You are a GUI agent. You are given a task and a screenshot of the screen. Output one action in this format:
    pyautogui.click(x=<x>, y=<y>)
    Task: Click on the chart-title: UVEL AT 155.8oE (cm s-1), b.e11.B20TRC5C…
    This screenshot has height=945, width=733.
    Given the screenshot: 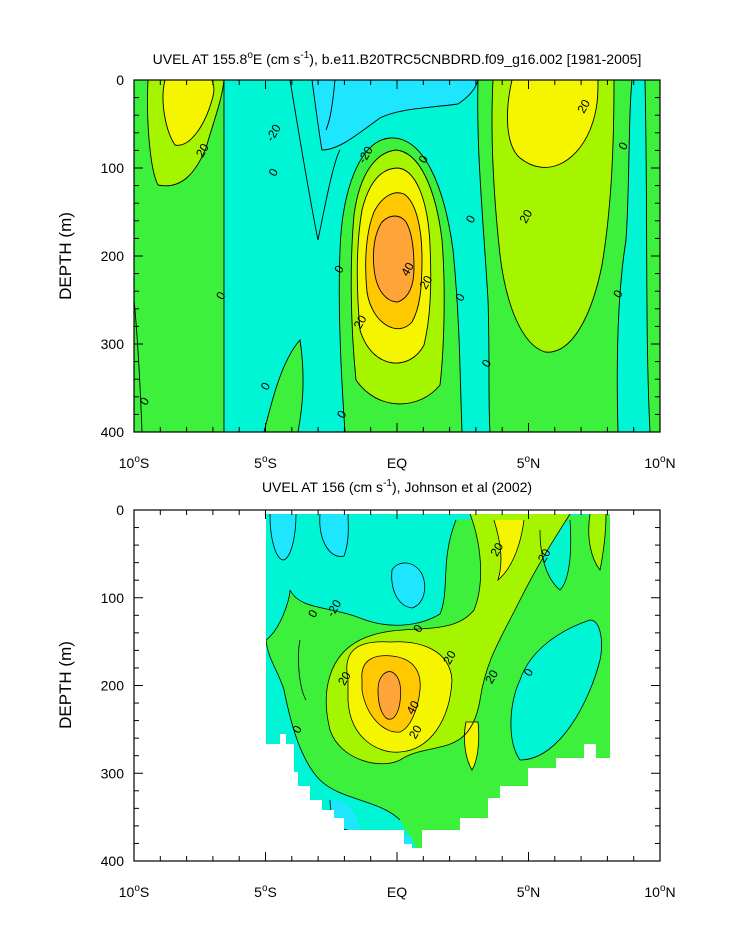 What is the action you would take?
    pyautogui.click(x=397, y=58)
    